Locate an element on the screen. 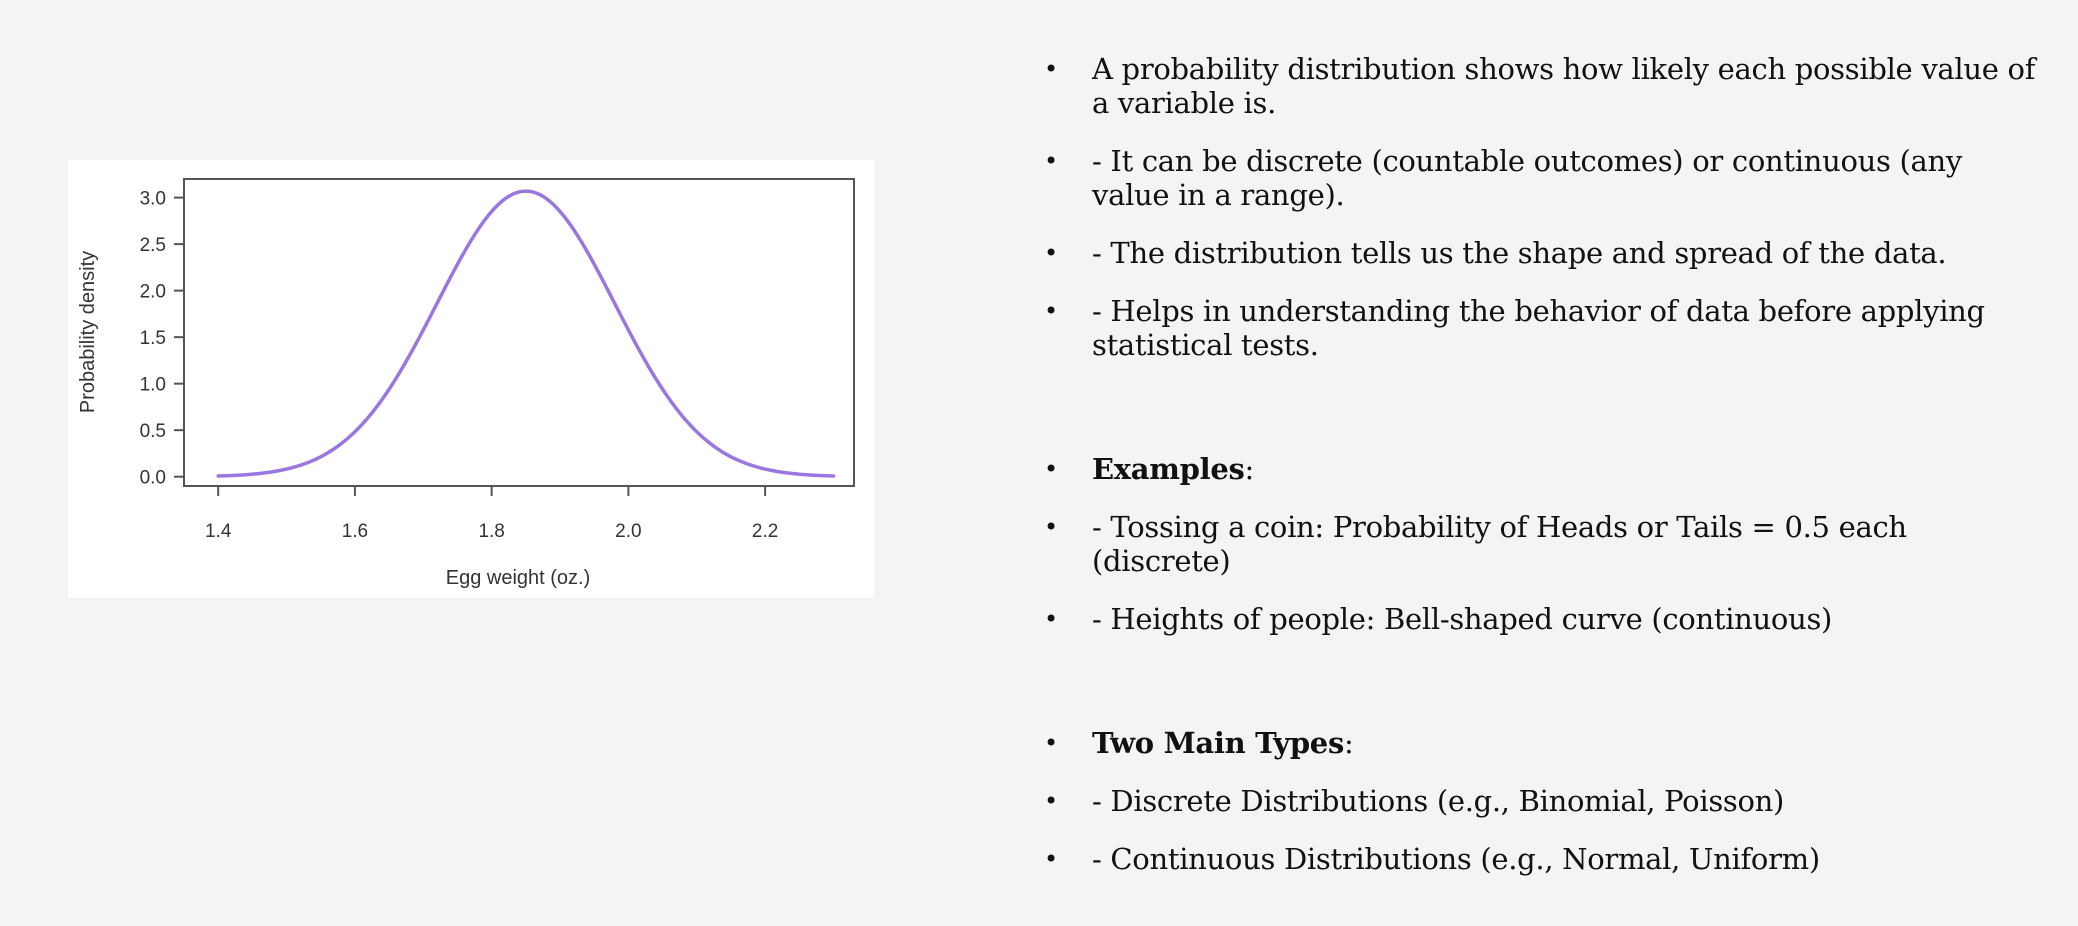 Image resolution: width=2078 pixels, height=926 pixels. y-tick-label: 0.5 is located at coordinates (153, 431).